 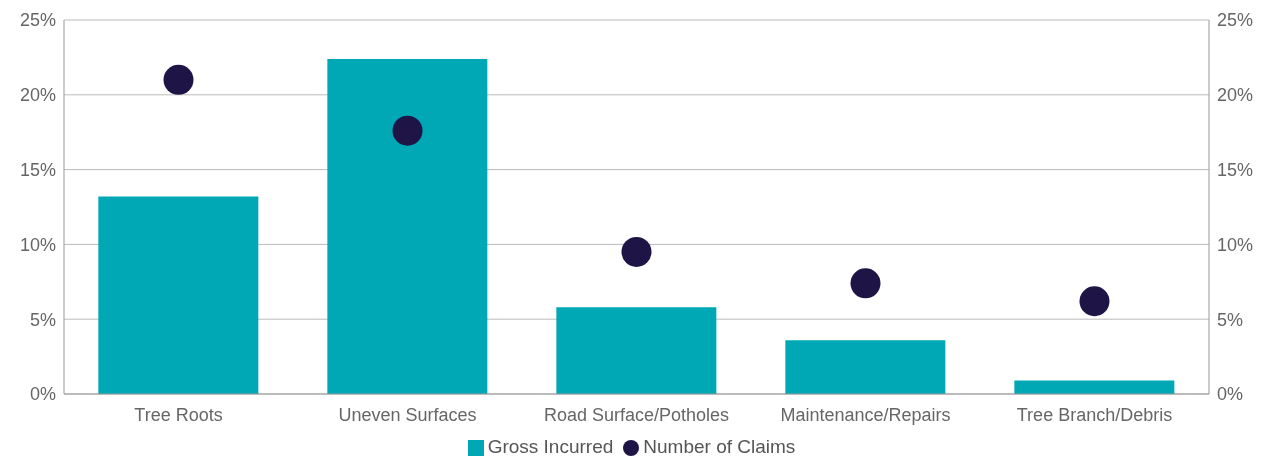 I want to click on x-tick-label: Tree Branch/Debris, so click(x=1094, y=414).